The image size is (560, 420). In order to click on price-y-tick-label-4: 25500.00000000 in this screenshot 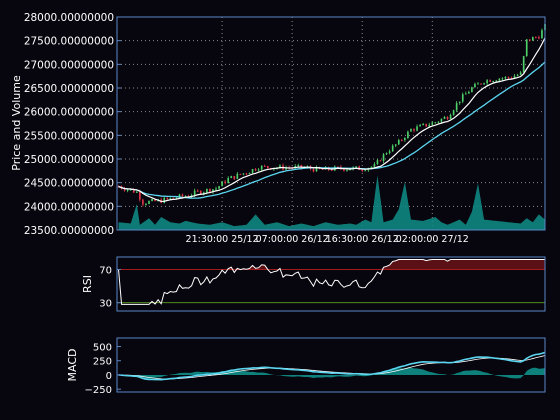, I will do `click(69, 136)`.